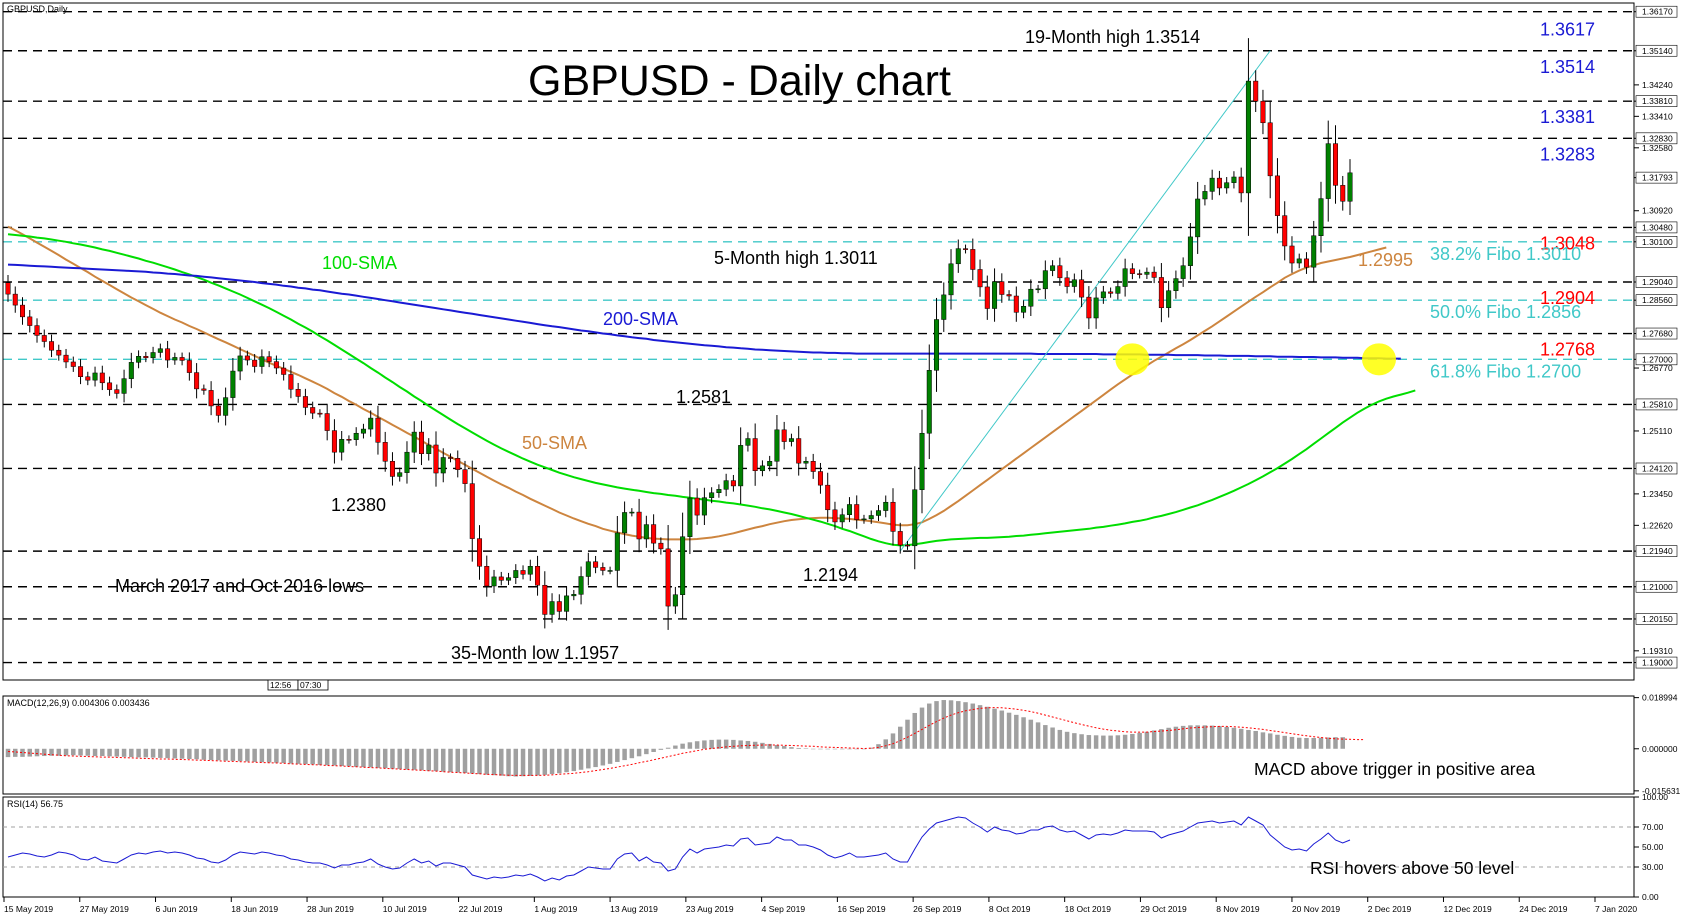 This screenshot has height=919, width=1685. I want to click on rsi-tick-label: 100.00, so click(1655, 797).